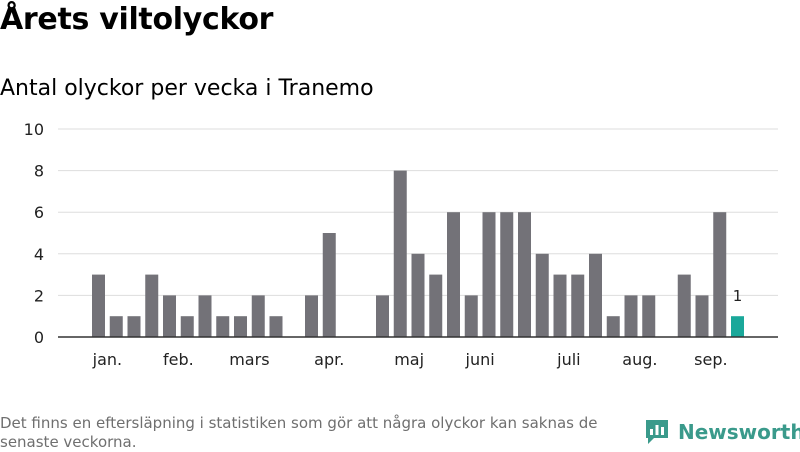 This screenshot has width=800, height=452. Describe the element at coordinates (409, 359) in the screenshot. I see `x-month-label: maj` at that location.